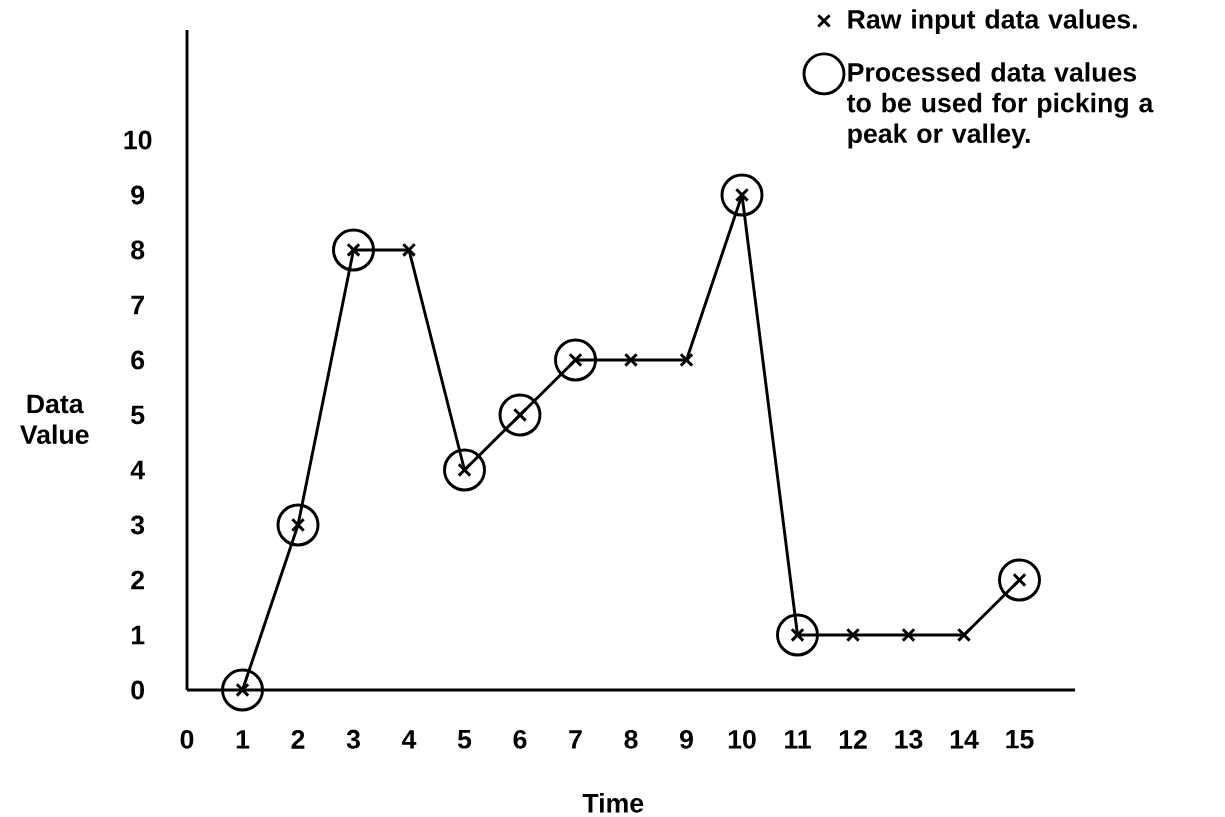  Describe the element at coordinates (137, 470) in the screenshot. I see `y-tick-label: 4` at that location.